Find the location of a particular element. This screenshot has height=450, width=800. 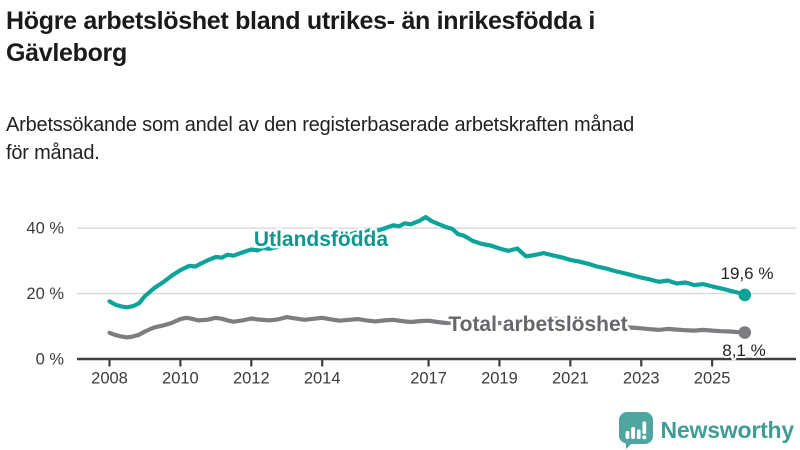

x-tick-label-2014: 2014 is located at coordinates (322, 379).